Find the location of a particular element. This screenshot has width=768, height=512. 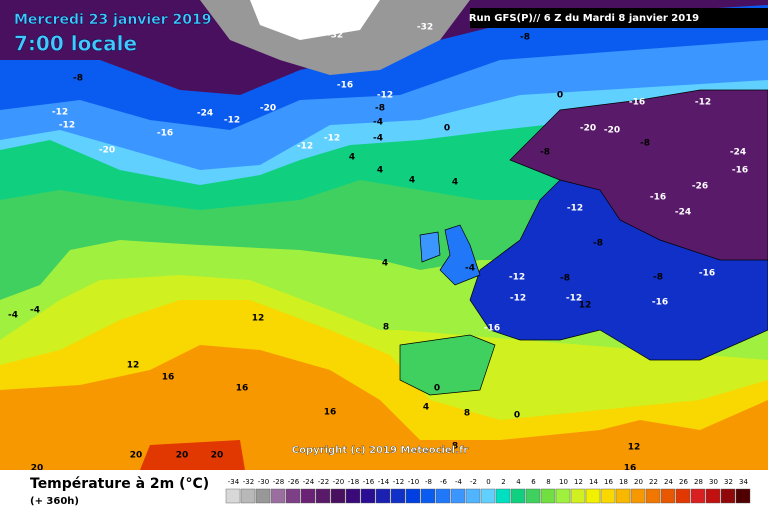

scale-label: -16 is located at coordinates (369, 482).